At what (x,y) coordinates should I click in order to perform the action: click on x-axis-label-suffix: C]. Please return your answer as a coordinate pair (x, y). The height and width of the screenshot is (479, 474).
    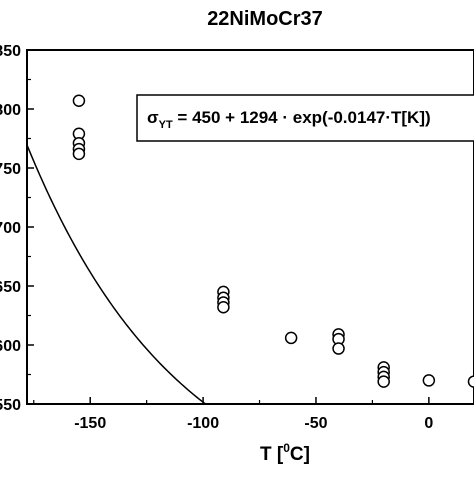
    Looking at the image, I should click on (300, 454).